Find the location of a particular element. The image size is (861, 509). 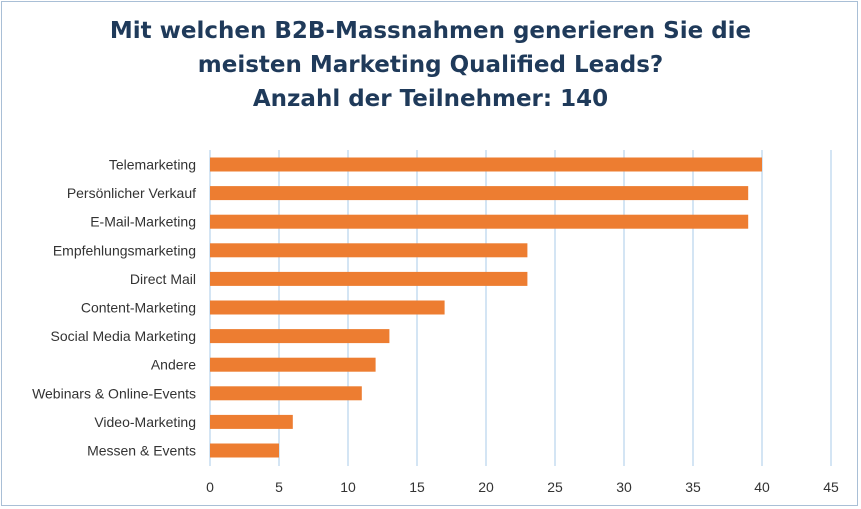

category-label: Content-Marketing is located at coordinates (138, 308).